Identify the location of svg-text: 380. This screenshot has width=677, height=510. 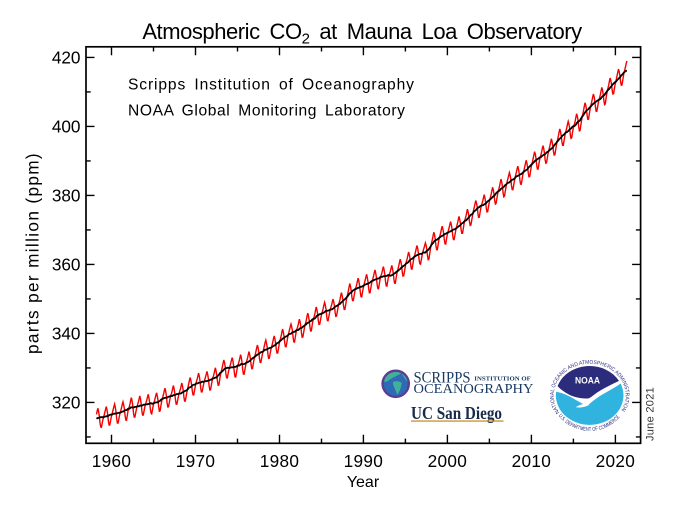
(66, 196).